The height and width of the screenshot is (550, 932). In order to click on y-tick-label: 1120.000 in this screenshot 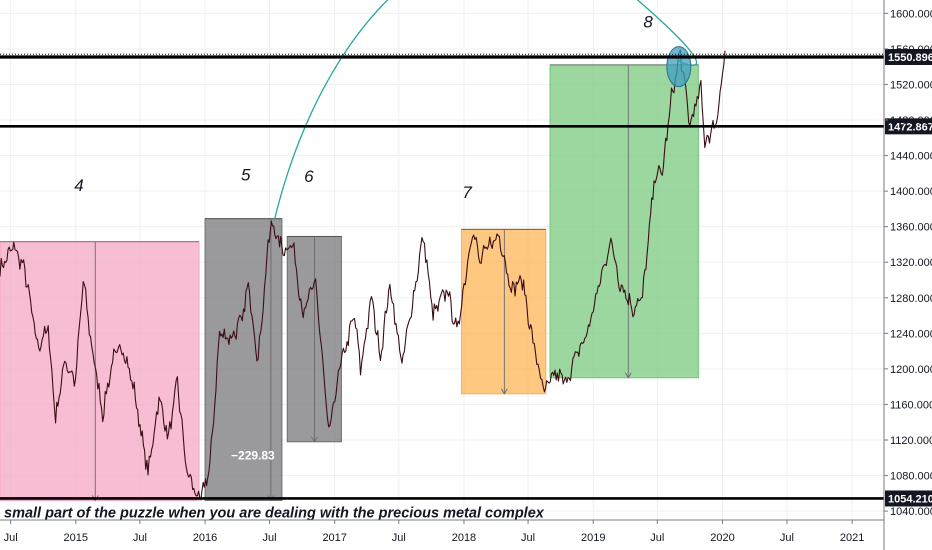, I will do `click(911, 441)`.